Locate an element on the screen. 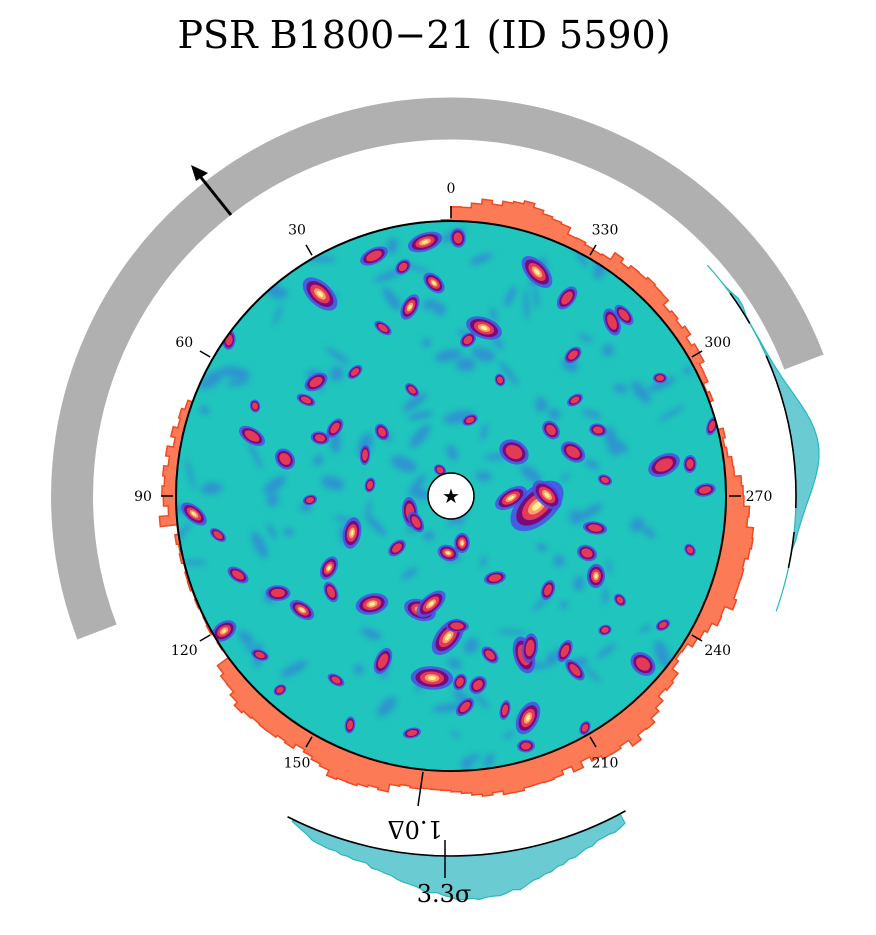 This screenshot has width=876, height=935. delta-annotation: 1.0Δ is located at coordinates (415, 807).